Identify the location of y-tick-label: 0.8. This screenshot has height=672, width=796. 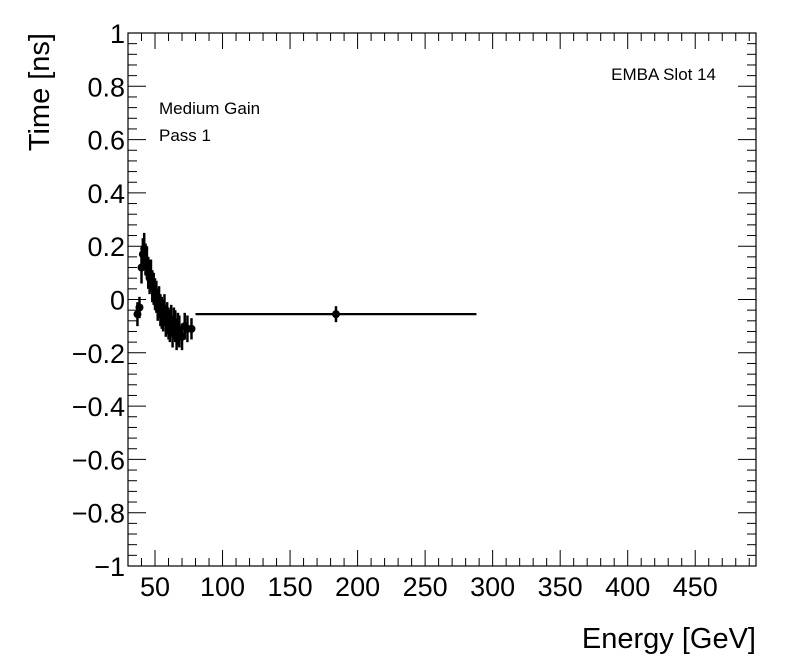
(106, 87).